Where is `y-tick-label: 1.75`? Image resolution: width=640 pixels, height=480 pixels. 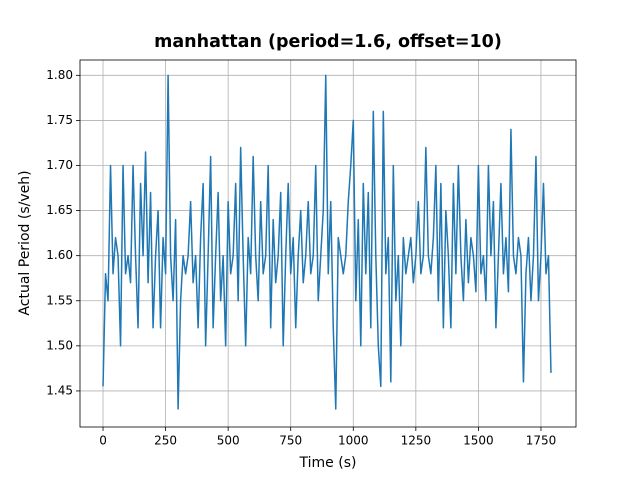 y-tick-label: 1.75 is located at coordinates (59, 120).